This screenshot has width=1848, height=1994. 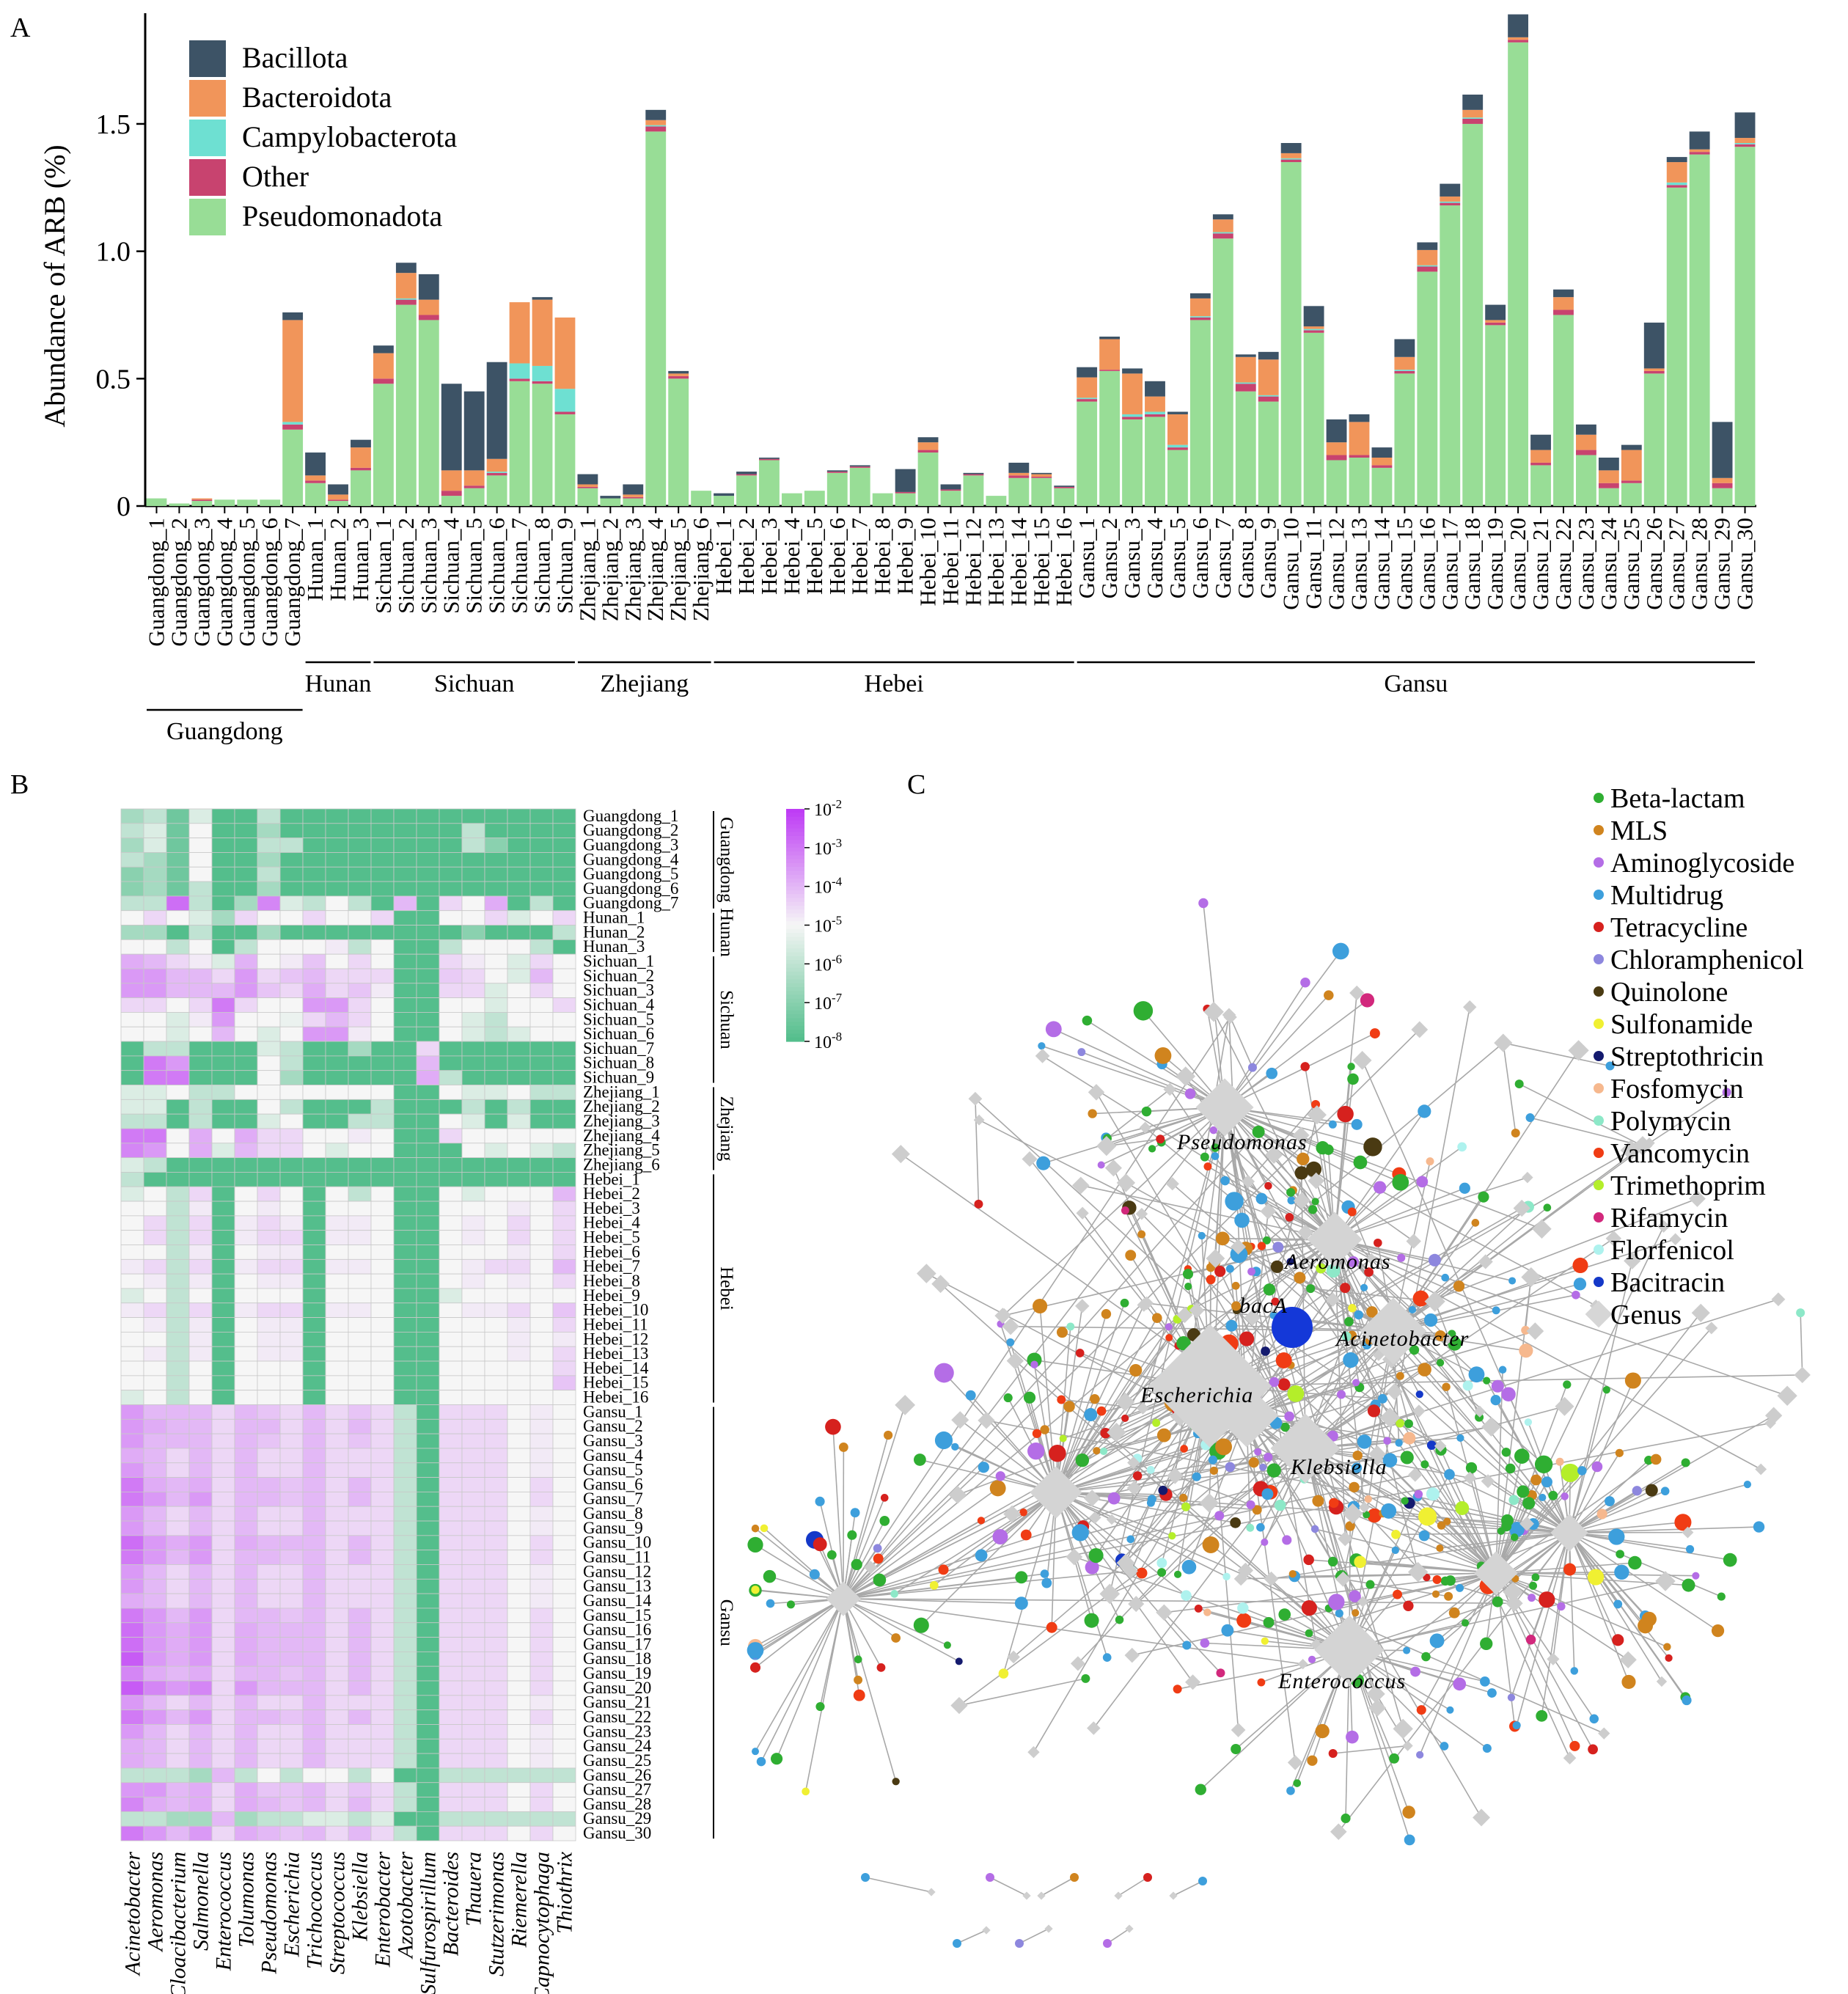 What do you see at coordinates (1563, 293) in the screenshot?
I see `bar-bacillota` at bounding box center [1563, 293].